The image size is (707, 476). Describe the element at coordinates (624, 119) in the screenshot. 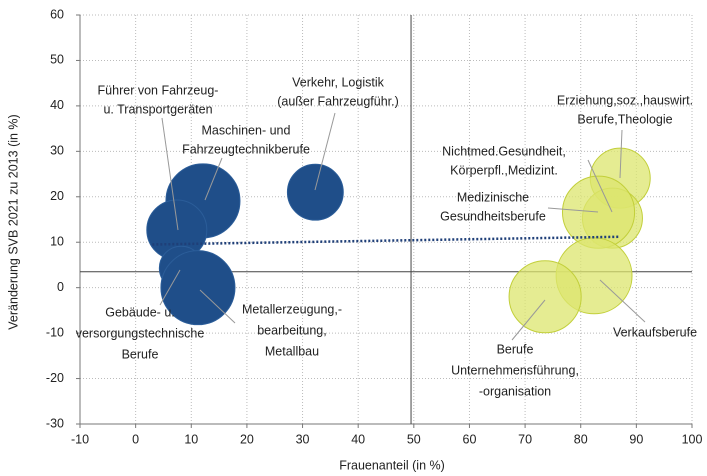

I see `bubble-label: Berufe,Theologie` at that location.